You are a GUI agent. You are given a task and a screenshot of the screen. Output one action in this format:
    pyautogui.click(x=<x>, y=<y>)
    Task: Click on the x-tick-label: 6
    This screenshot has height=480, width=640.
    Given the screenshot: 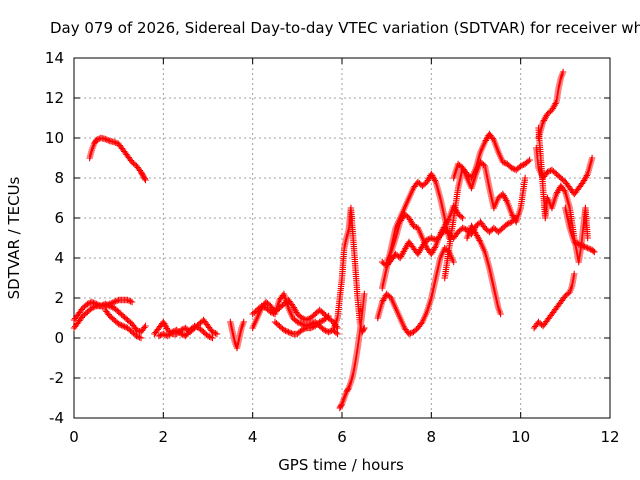 What is the action you would take?
    pyautogui.click(x=342, y=437)
    